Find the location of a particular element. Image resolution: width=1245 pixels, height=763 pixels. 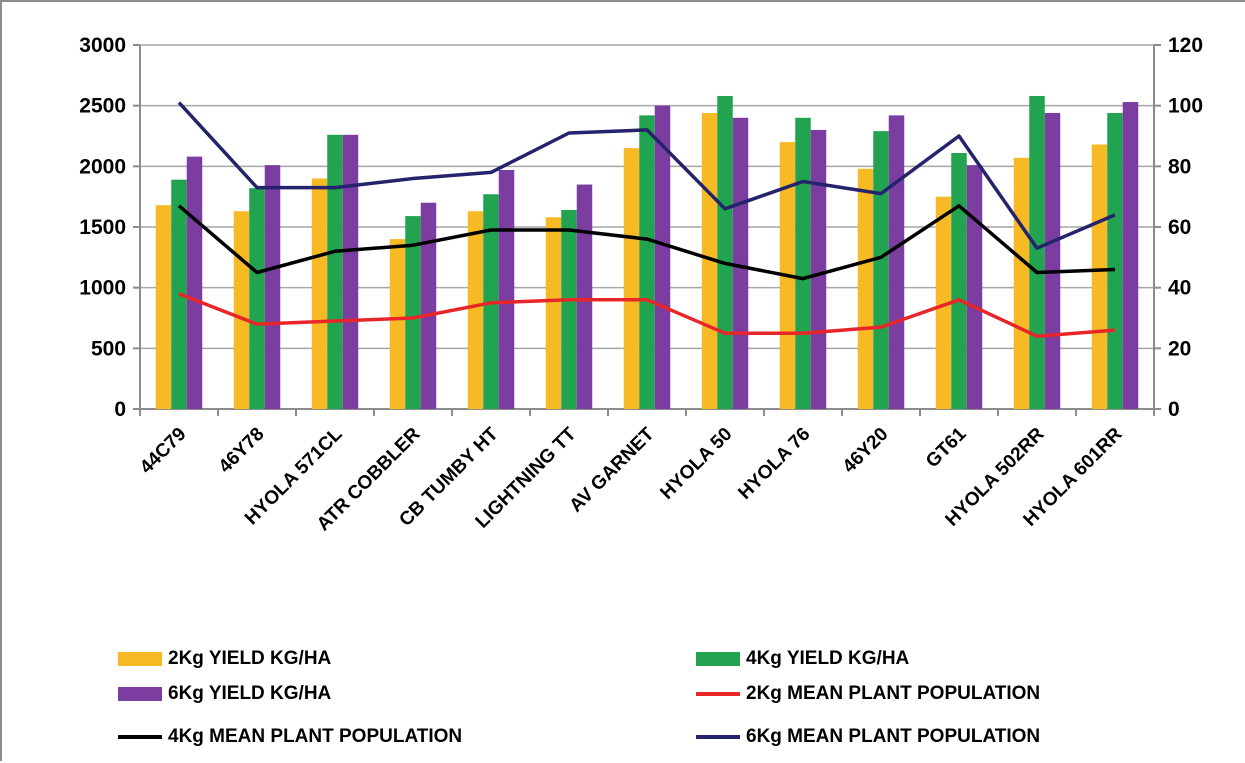

legend-item-4kg-yield: 4Kg YIELD KG/HA is located at coordinates (802, 659).